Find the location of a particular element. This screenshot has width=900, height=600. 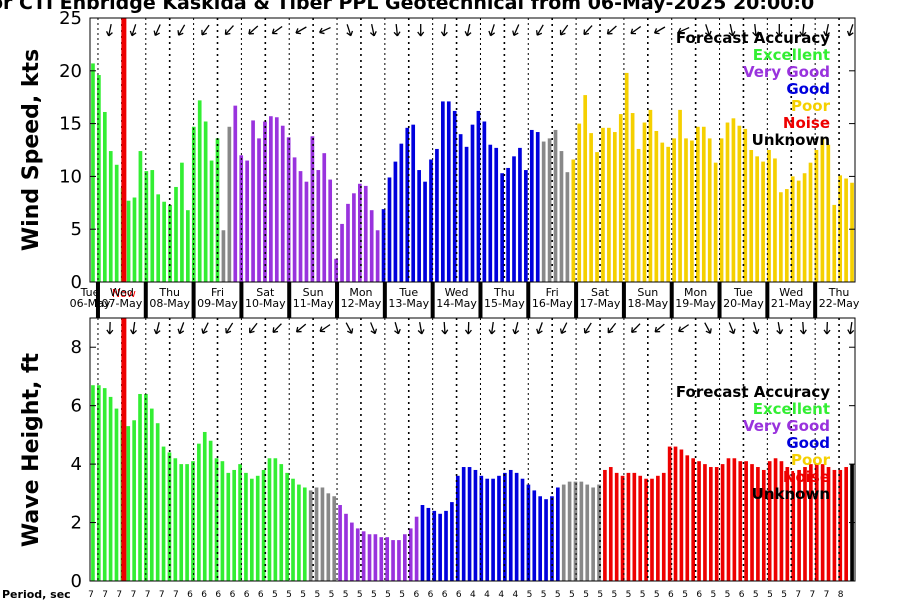

date-label: 16-May is located at coordinates (552, 303).